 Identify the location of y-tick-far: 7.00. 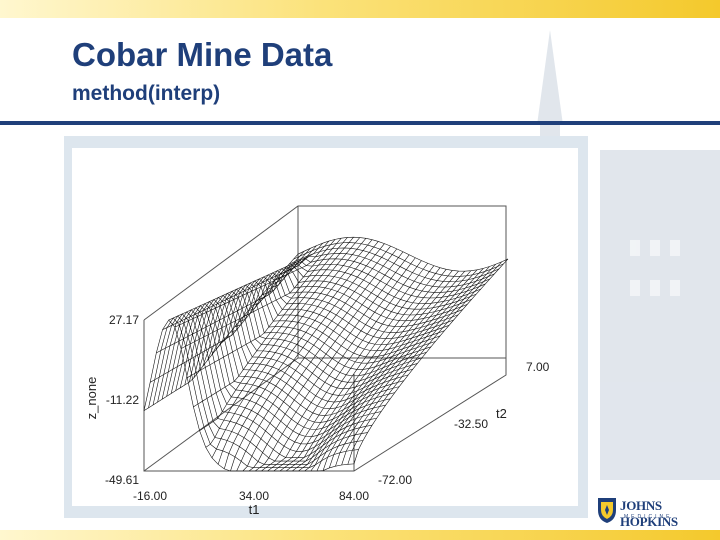
(538, 367).